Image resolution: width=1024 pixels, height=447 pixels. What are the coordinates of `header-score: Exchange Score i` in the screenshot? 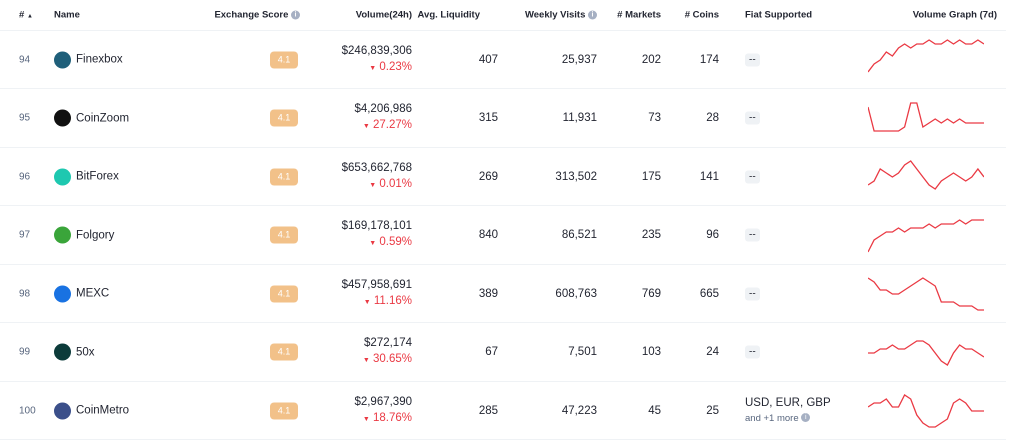 It's located at (257, 15).